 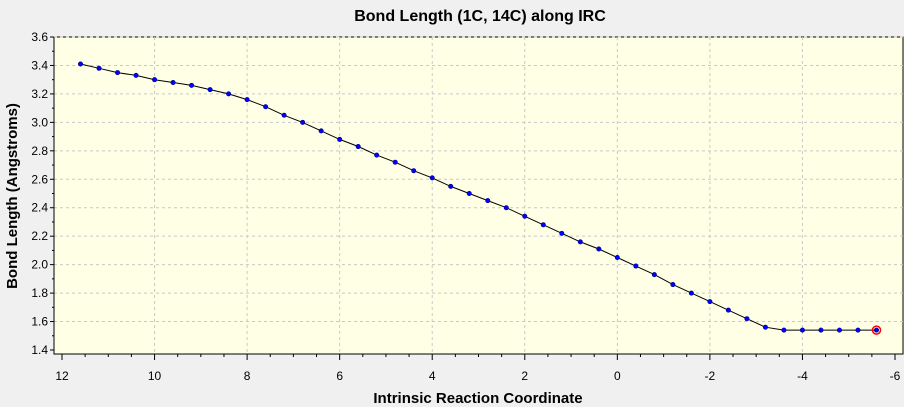 What do you see at coordinates (39, 208) in the screenshot?
I see `y-tick-label: 2.4` at bounding box center [39, 208].